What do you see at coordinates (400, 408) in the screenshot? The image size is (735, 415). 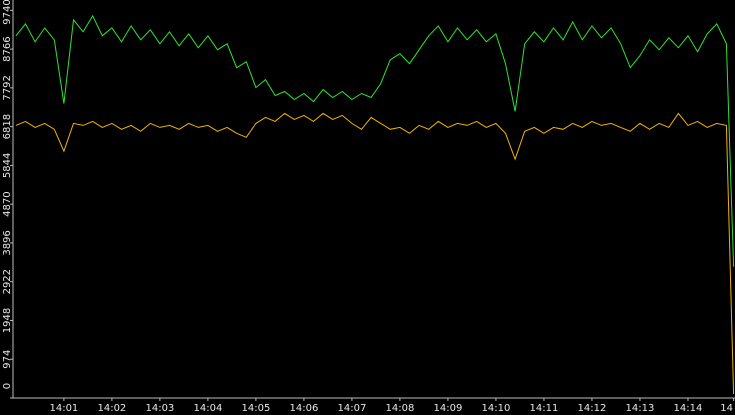 I see `x-tick-label: 14:08` at bounding box center [400, 408].